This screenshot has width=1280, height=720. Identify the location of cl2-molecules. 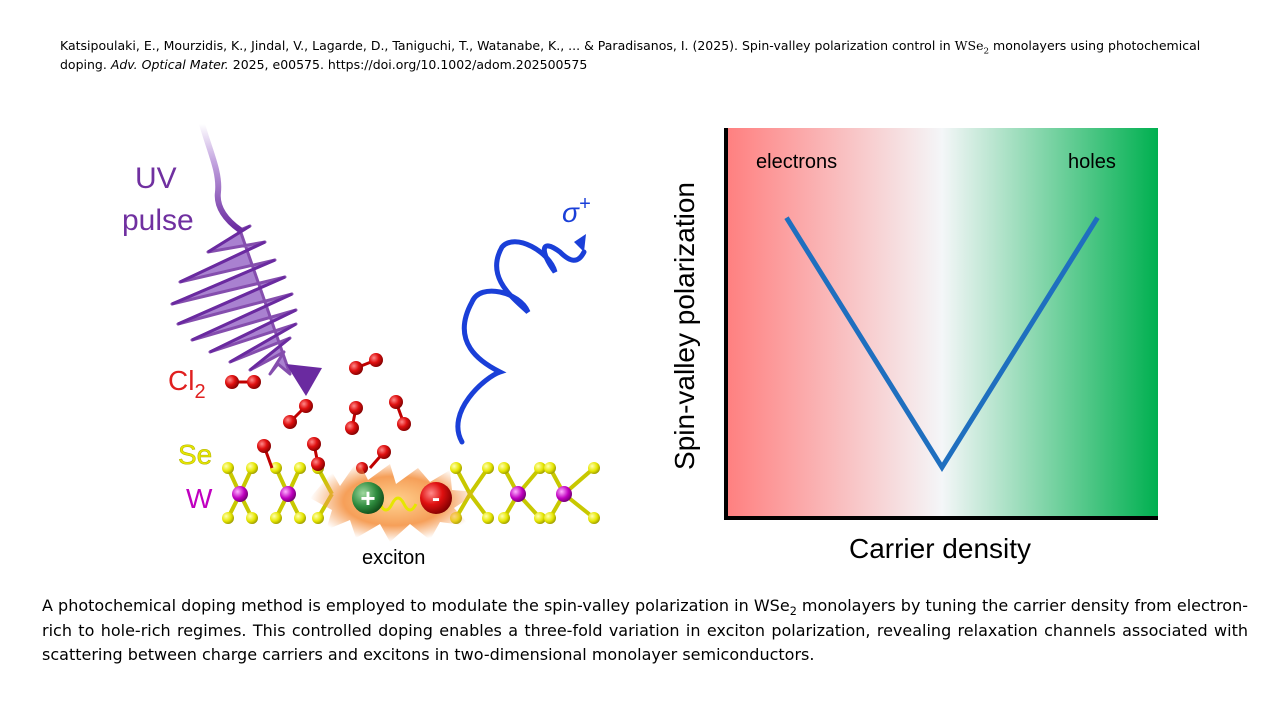
(318, 394).